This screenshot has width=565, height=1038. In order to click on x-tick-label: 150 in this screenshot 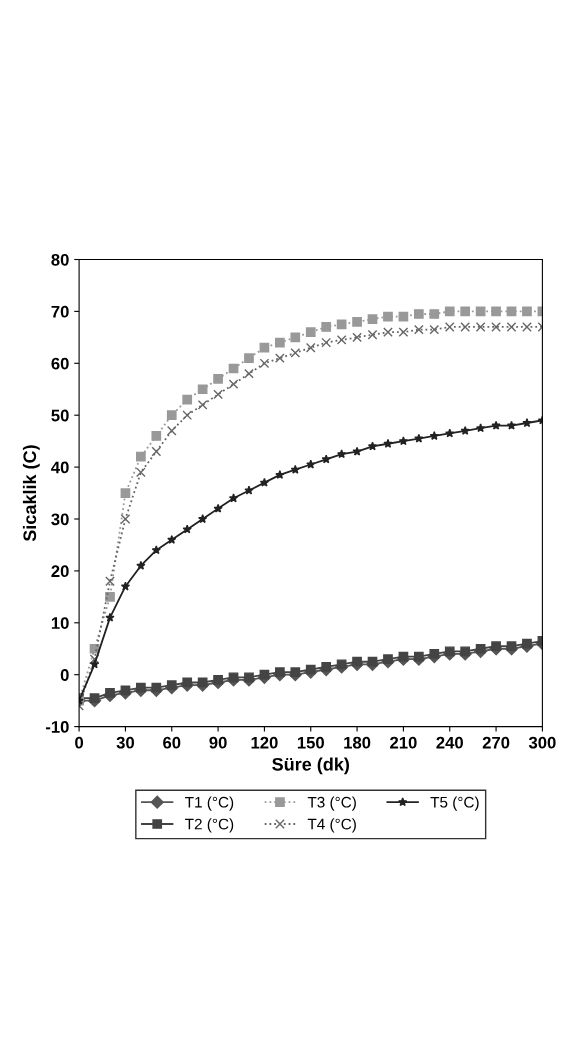, I will do `click(310, 742)`.